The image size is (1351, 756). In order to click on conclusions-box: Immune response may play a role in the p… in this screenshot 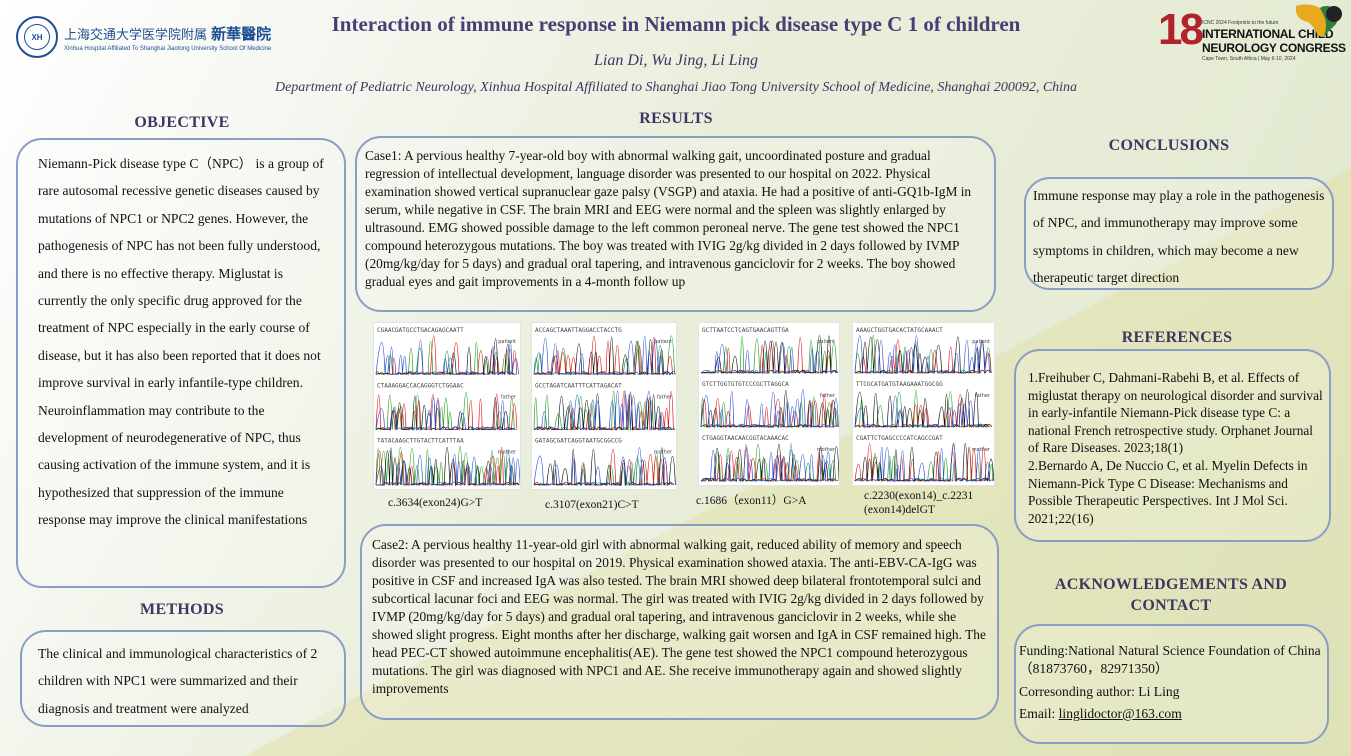, I will do `click(1179, 233)`.